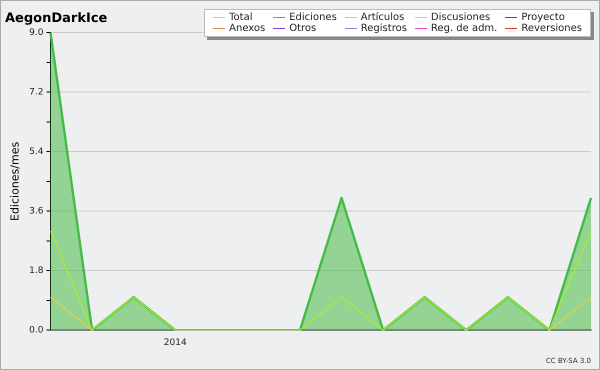 The height and width of the screenshot is (370, 600). I want to click on y-tick-label: 9.0, so click(36, 33).